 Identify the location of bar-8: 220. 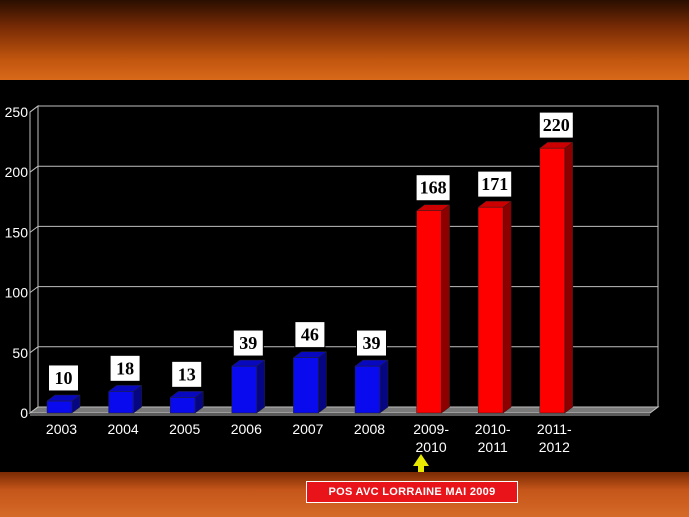
(556, 262).